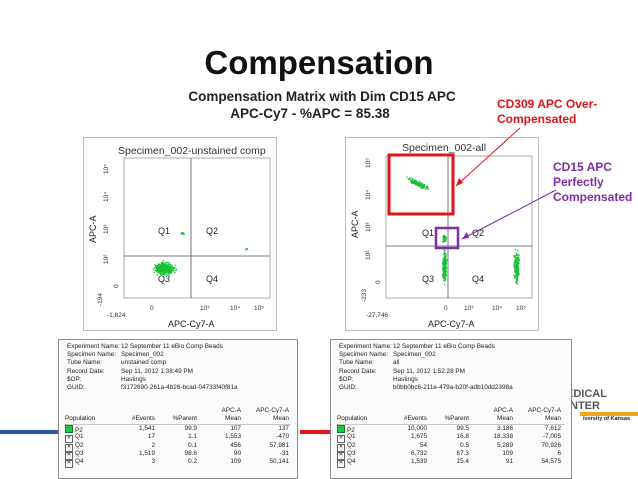 The image size is (638, 479). I want to click on column-header: Mean, so click(505, 418).